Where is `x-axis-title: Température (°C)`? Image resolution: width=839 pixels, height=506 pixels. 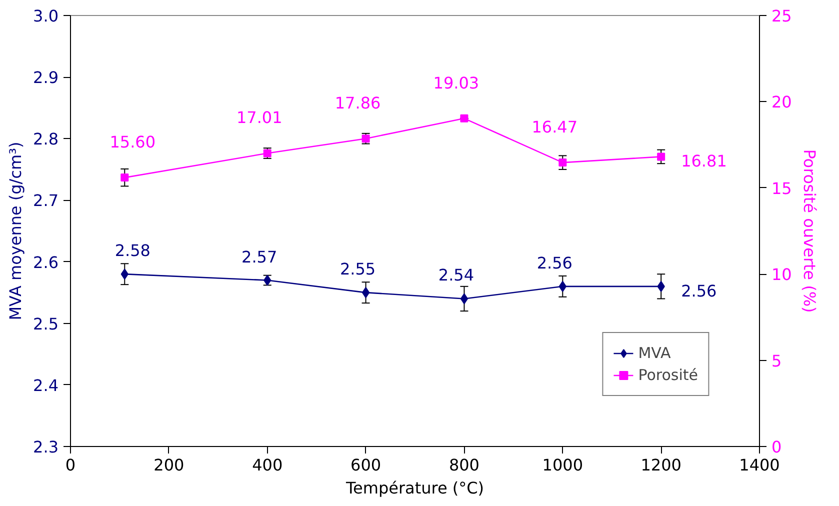 x-axis-title: Température (°C) is located at coordinates (414, 488).